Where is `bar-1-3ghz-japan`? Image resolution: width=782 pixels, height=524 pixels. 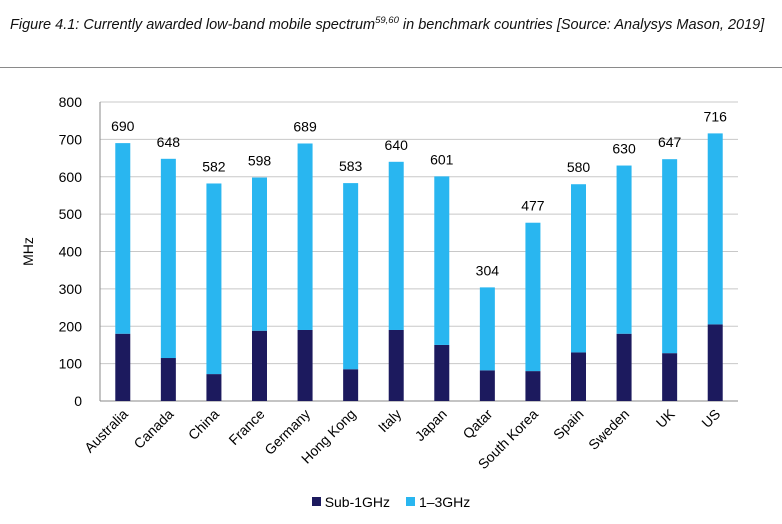 bar-1-3ghz-japan is located at coordinates (442, 260).